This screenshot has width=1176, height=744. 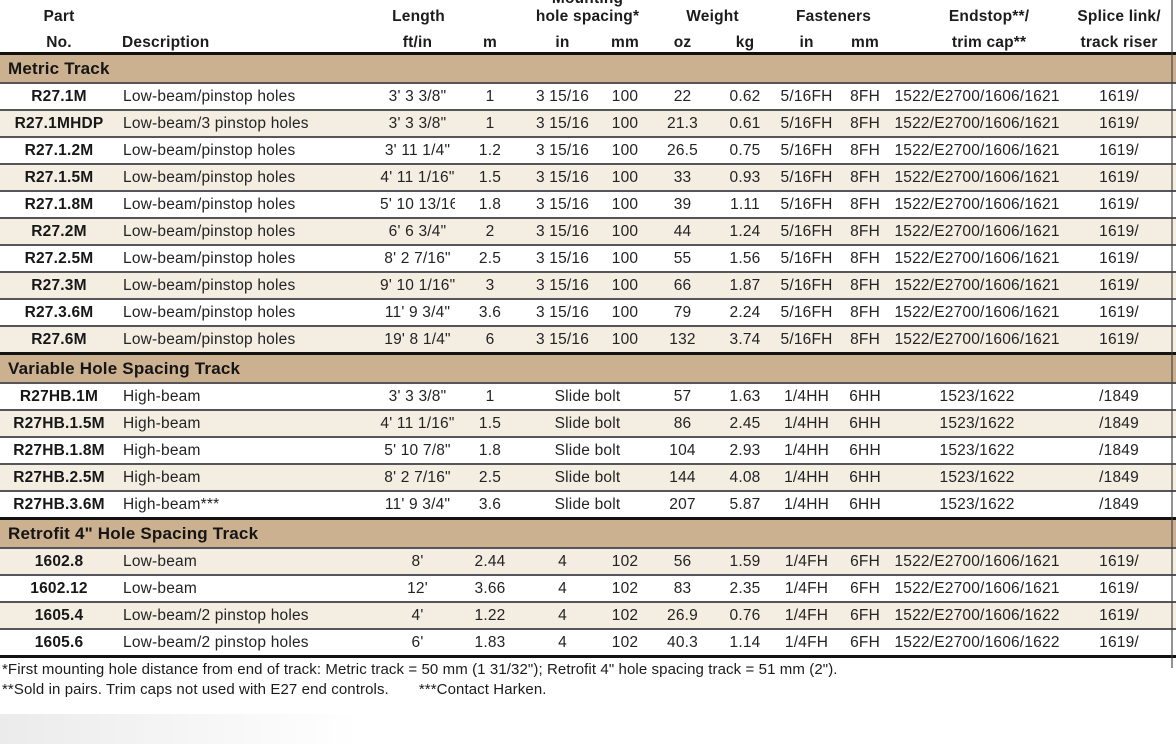 I want to click on cell-description: Low-beam/2 pinstop holes, so click(x=249, y=615).